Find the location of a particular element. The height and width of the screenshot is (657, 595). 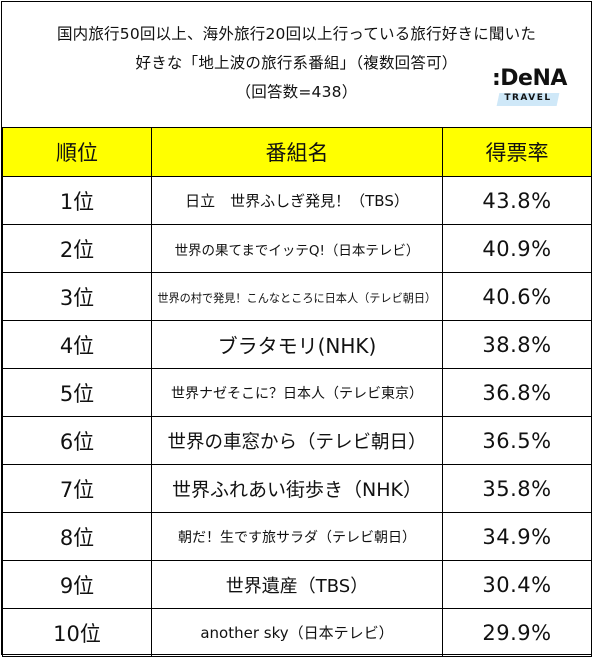

column-header-program: 番組名 is located at coordinates (297, 152).